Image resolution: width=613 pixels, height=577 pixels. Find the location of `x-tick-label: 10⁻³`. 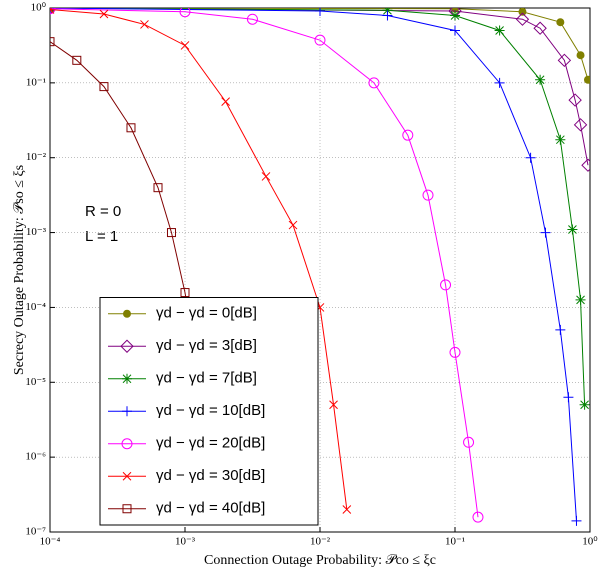

x-tick-label: 10⁻³ is located at coordinates (185, 542).